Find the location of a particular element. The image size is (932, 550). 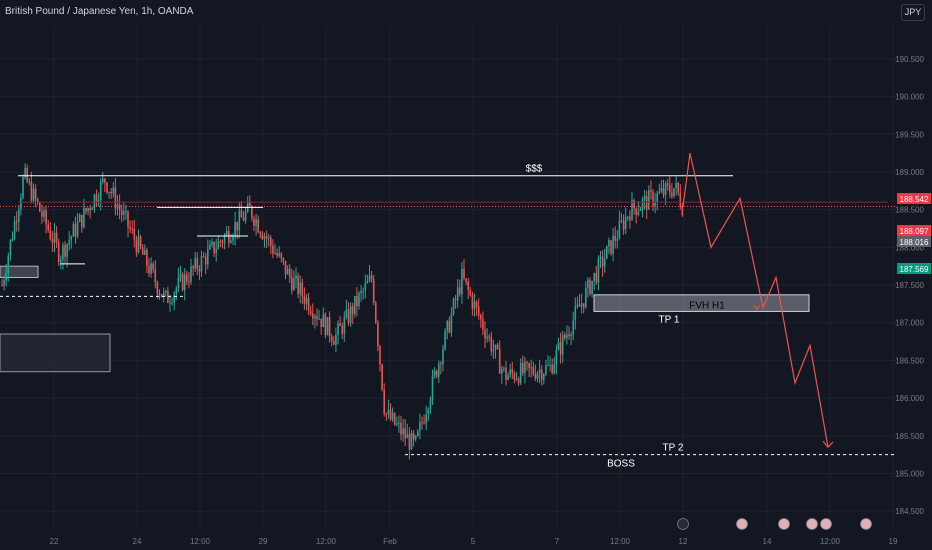

time-tick-label: 24 is located at coordinates (137, 541).